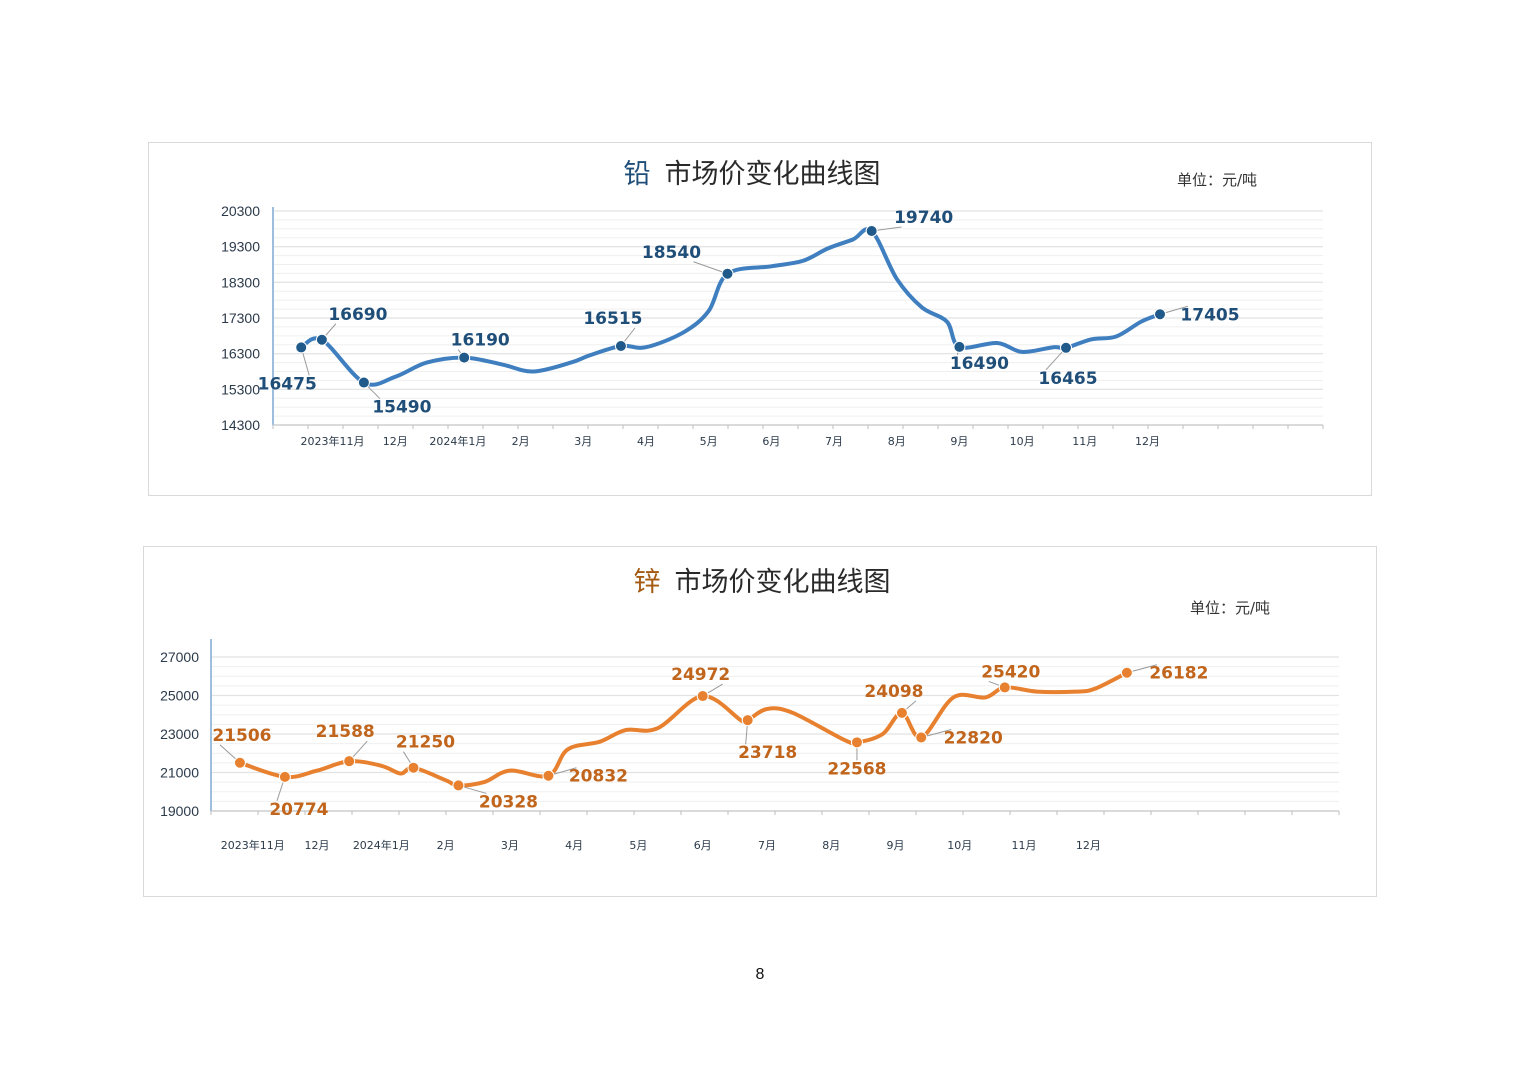 The image size is (1520, 1074). What do you see at coordinates (179, 734) in the screenshot?
I see `y-tick-label: 23000` at bounding box center [179, 734].